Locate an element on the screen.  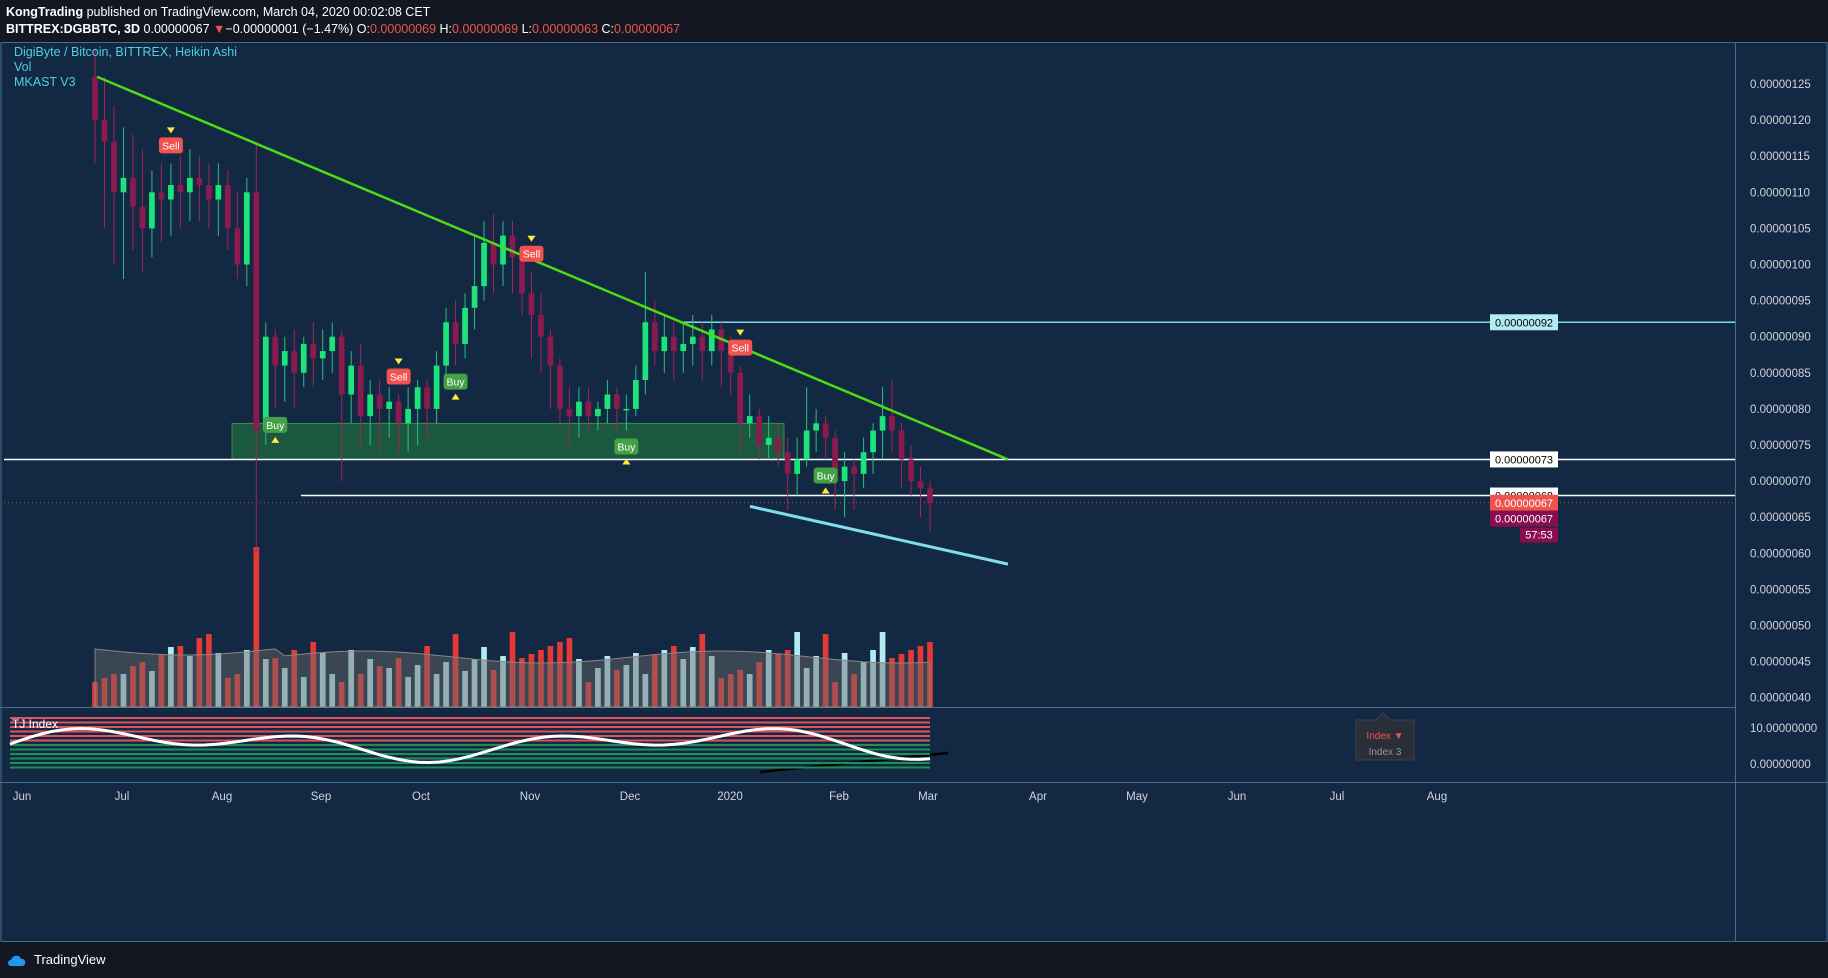
open-value: 0.00000069 is located at coordinates (403, 29).